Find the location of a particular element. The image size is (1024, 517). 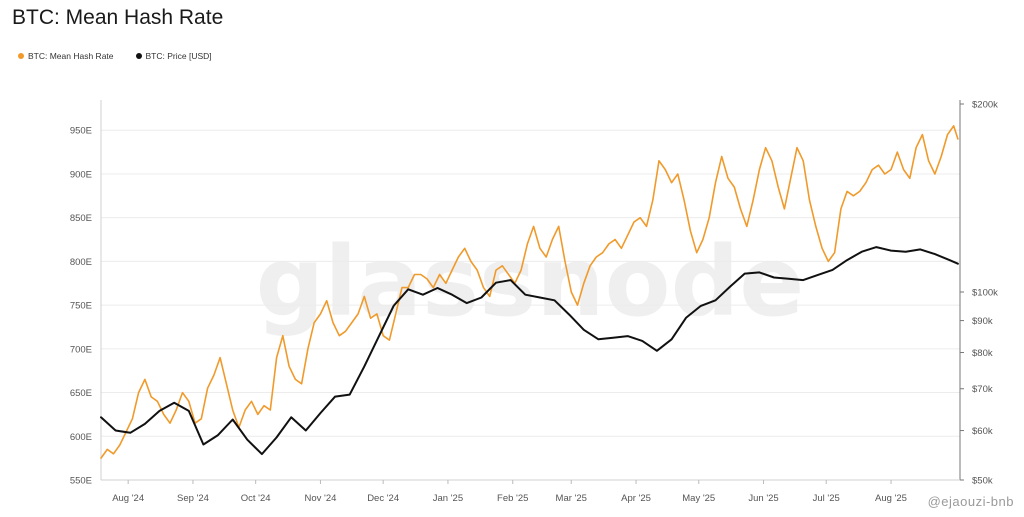

left-tick-label-7: 900E is located at coordinates (81, 174).